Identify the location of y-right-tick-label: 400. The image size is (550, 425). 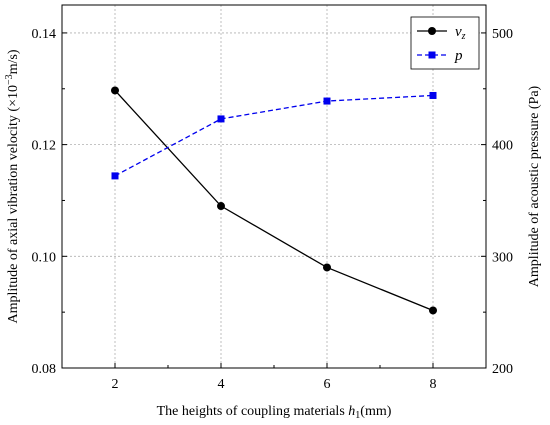
(502, 146).